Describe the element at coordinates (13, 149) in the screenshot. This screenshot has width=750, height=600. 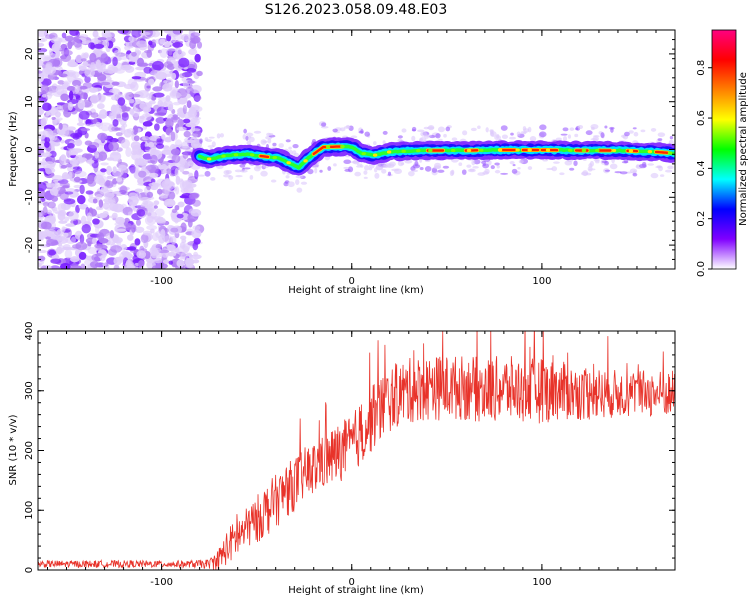
I see `spectrogram-y-label: Frequency (Hz)` at that location.